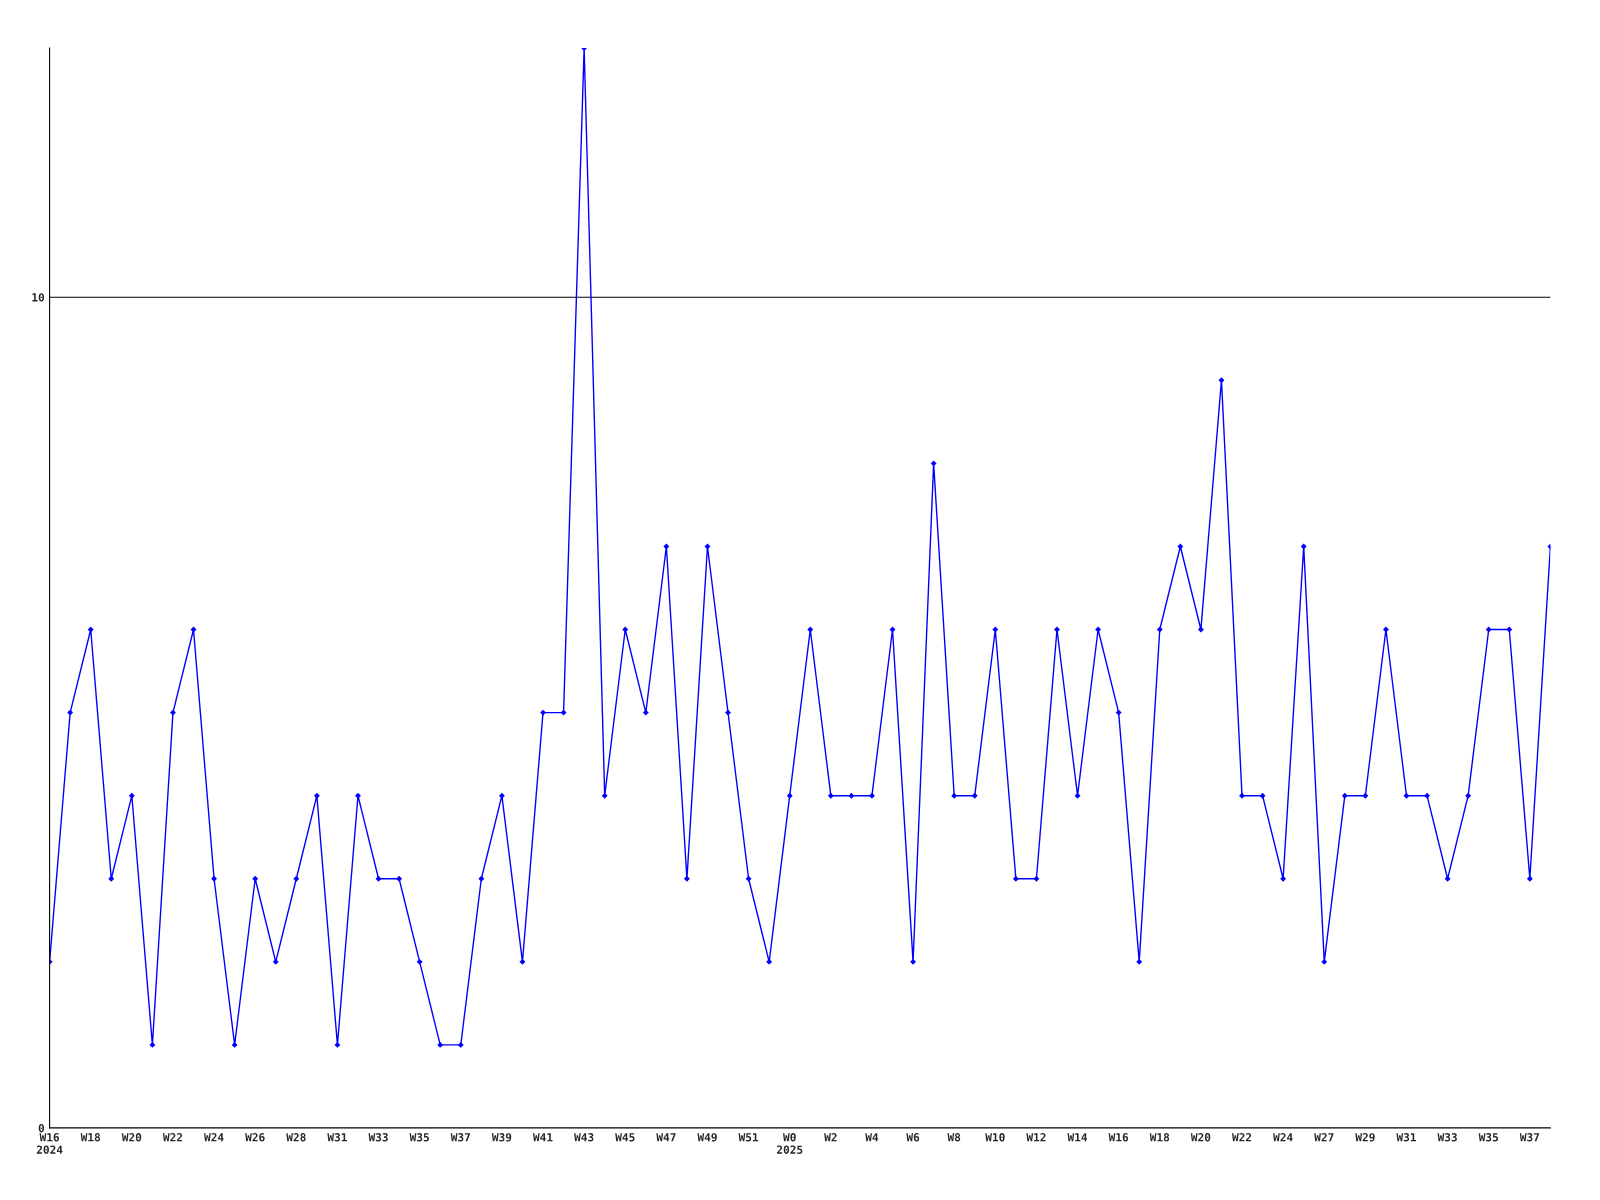  Describe the element at coordinates (296, 1137) in the screenshot. I see `x-tick-label: W28` at that location.